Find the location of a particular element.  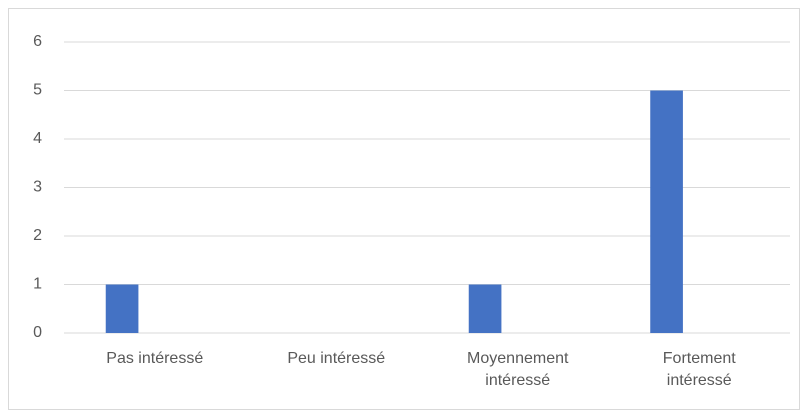

y-tick-label: 2 is located at coordinates (37, 235).